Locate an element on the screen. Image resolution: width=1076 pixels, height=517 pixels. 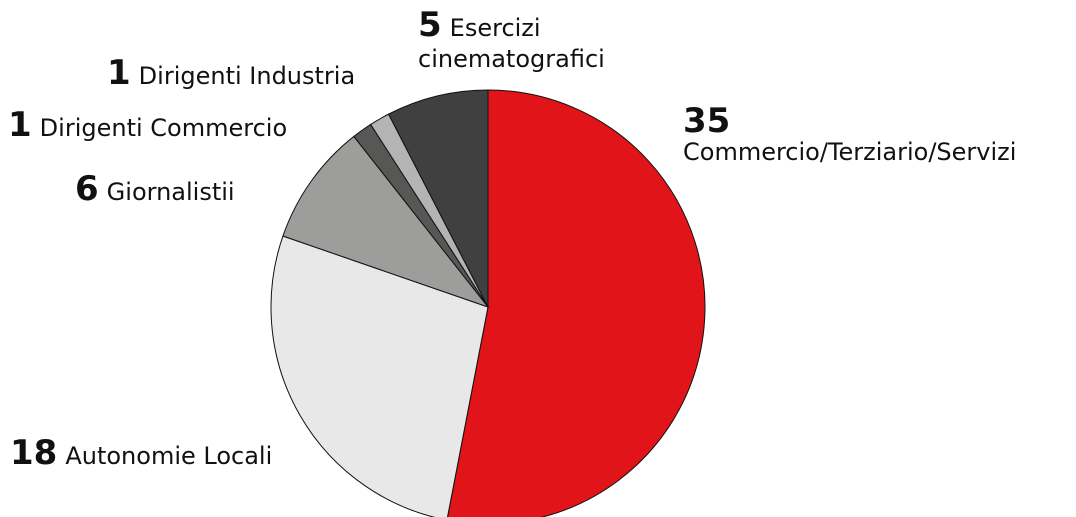
slice-value: 6 is located at coordinates (87, 189).